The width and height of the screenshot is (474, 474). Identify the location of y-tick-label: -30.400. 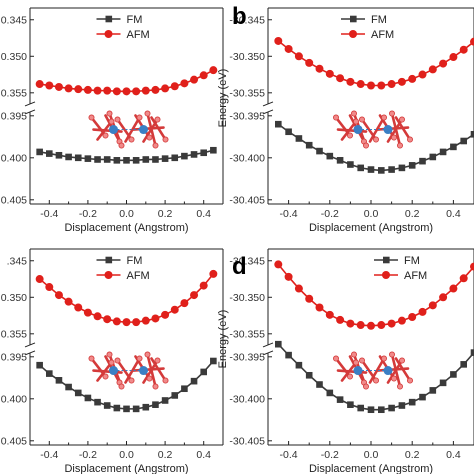
(247, 399).